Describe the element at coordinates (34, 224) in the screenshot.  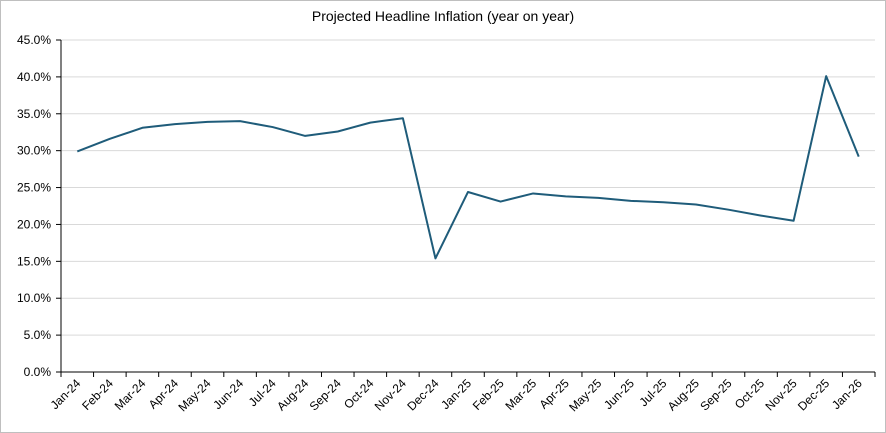
I see `y-tick-label: 20.0%` at that location.